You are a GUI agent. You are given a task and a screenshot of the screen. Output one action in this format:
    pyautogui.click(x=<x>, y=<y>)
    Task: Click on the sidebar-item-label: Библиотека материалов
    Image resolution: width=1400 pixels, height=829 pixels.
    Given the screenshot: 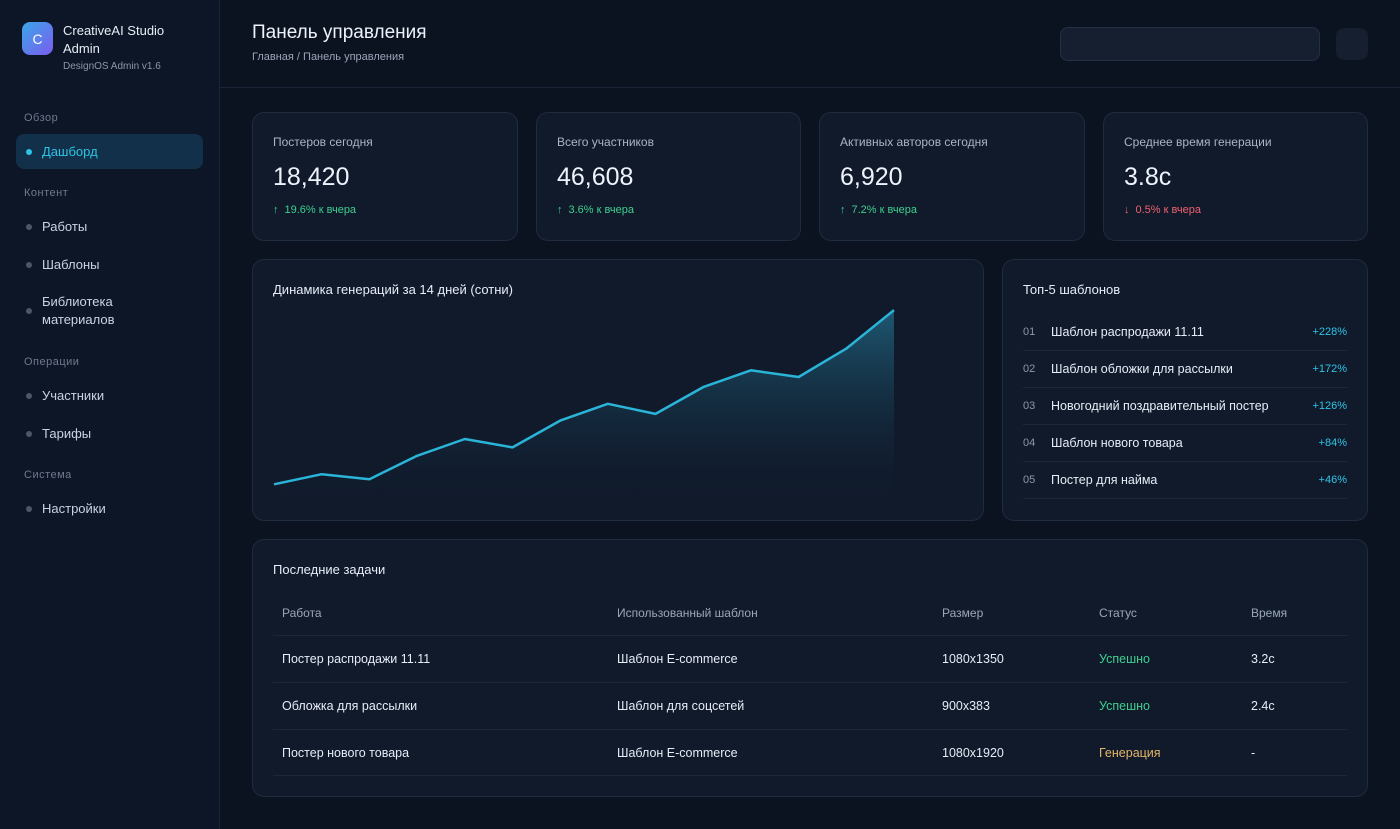 What is the action you would take?
    pyautogui.click(x=78, y=310)
    